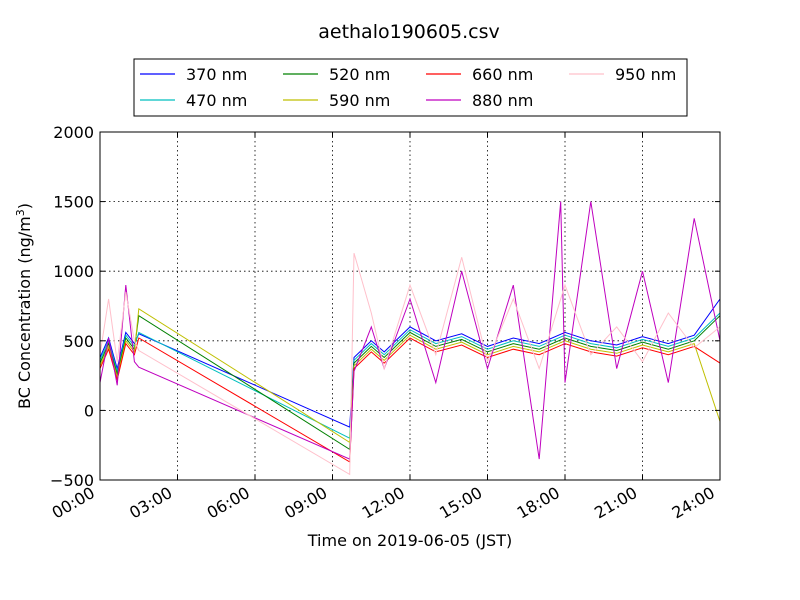 This screenshot has height=600, width=800. I want to click on legend-label: 470 nm, so click(216, 100).